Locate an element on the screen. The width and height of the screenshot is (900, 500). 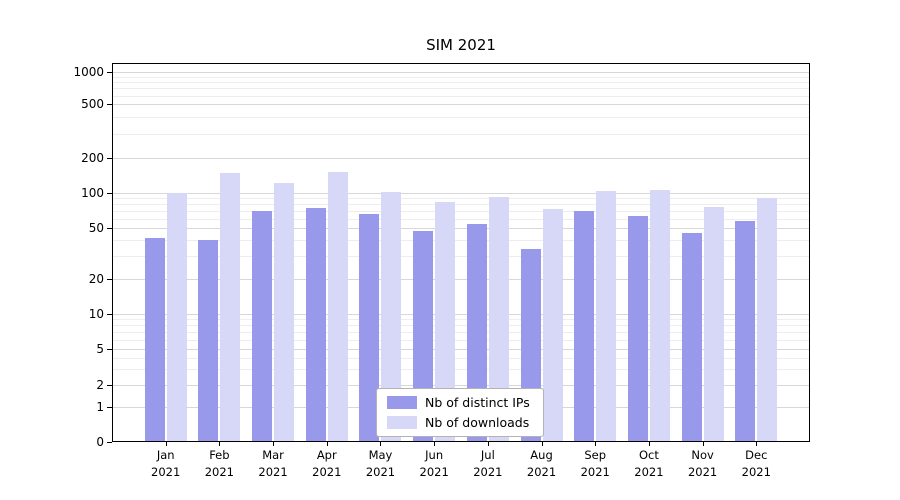
legend-item-downloads: Nb of downloads is located at coordinates (460, 422).